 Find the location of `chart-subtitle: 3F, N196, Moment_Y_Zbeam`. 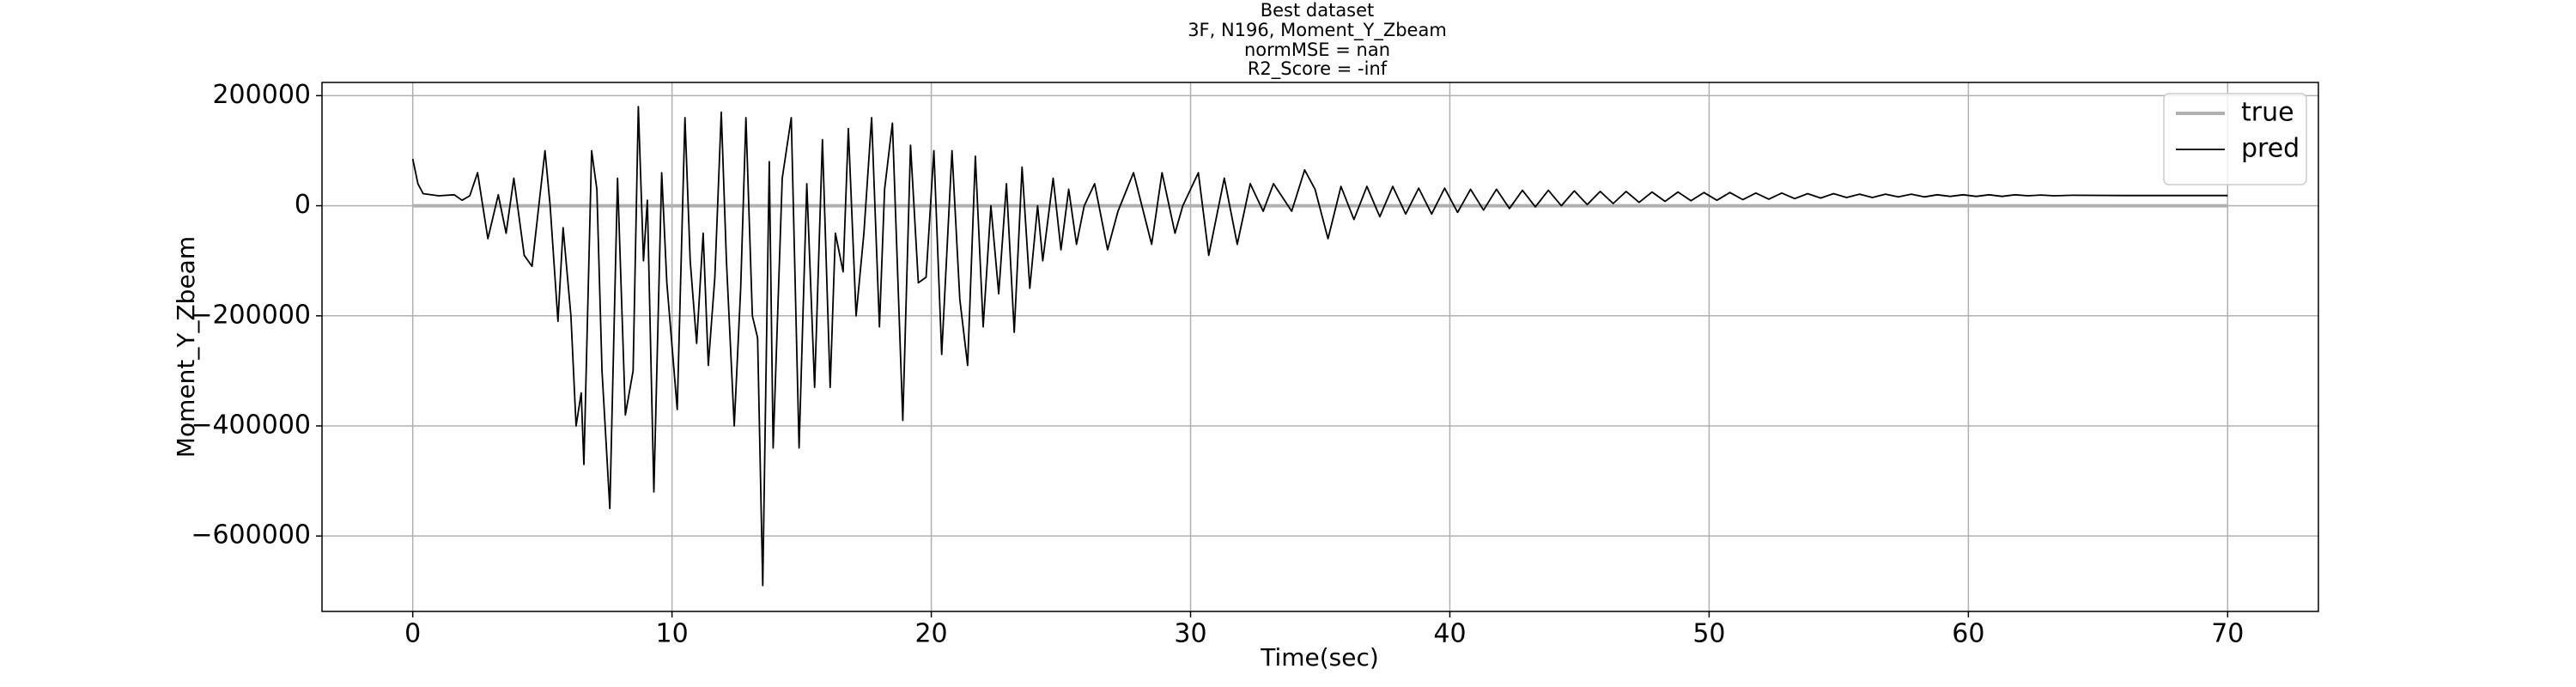

chart-subtitle: 3F, N196, Moment_Y_Zbeam is located at coordinates (1317, 30).